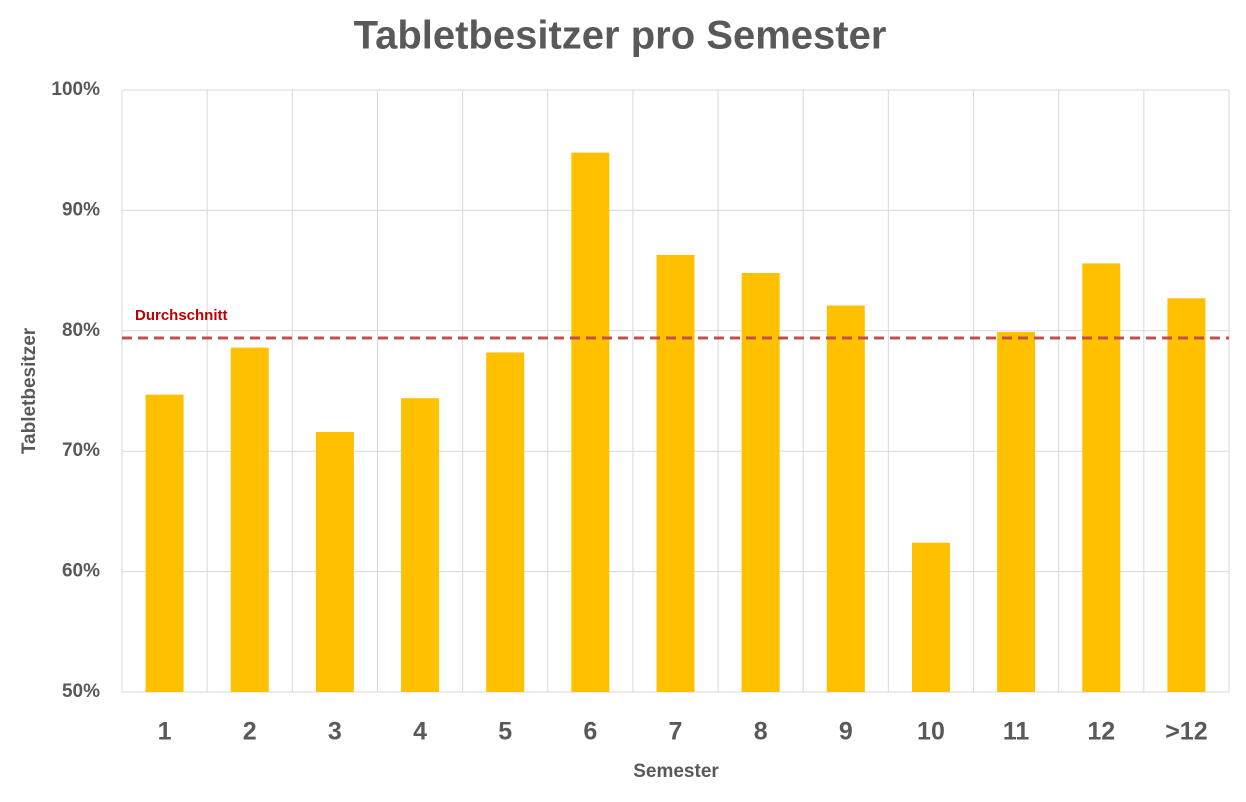 This screenshot has width=1246, height=802. I want to click on x-tick-label: 9, so click(846, 732).